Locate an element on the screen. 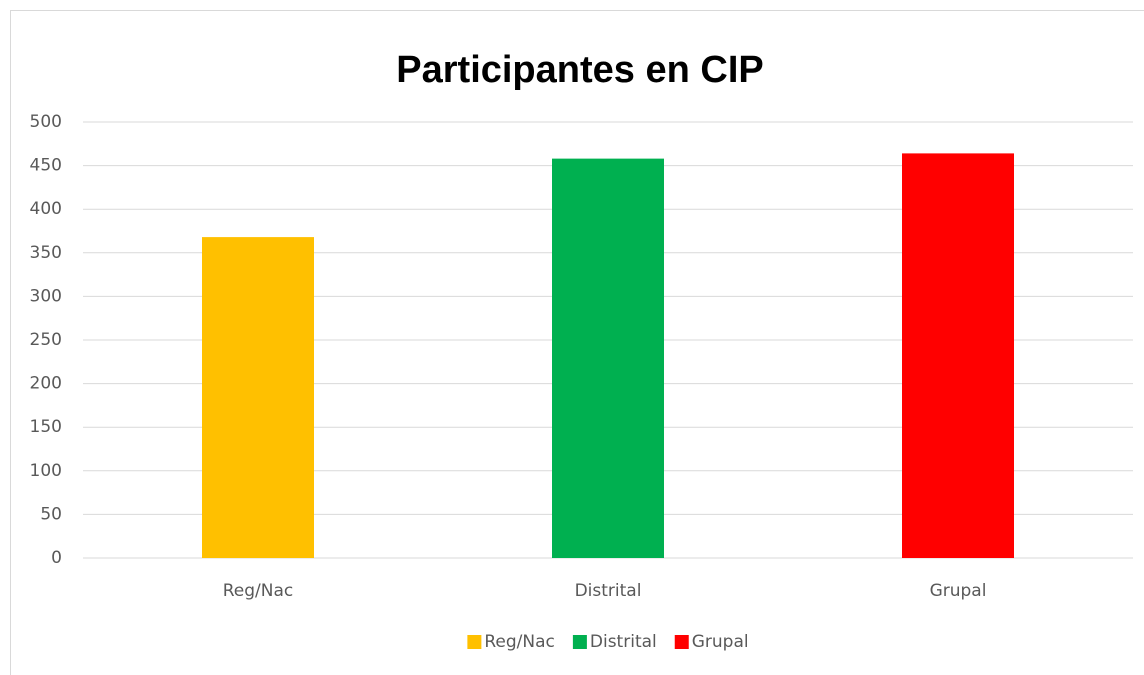 The image size is (1144, 675). x-tick-label: Reg/Nac is located at coordinates (258, 591).